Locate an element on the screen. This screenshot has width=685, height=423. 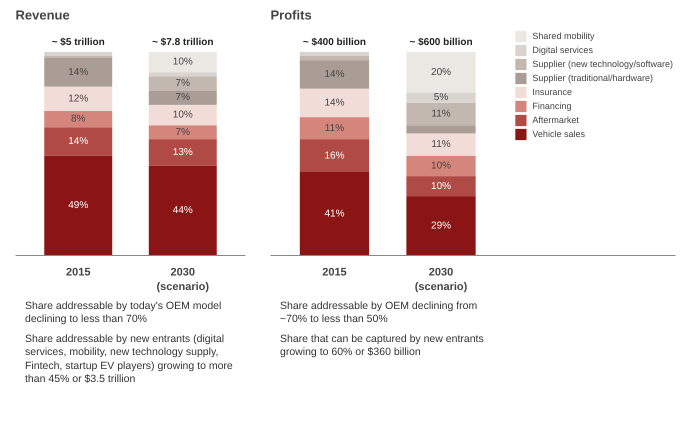
legend-label: Digital services is located at coordinates (562, 50).